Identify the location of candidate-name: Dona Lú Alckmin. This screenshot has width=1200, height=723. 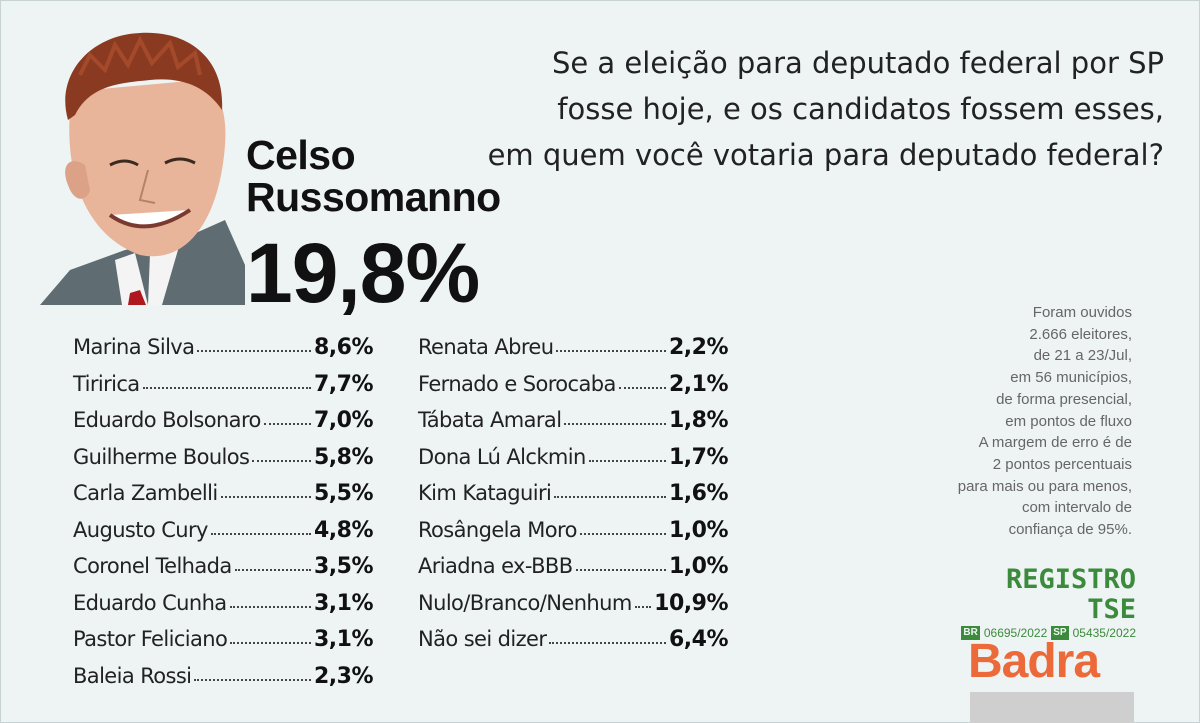
(502, 456).